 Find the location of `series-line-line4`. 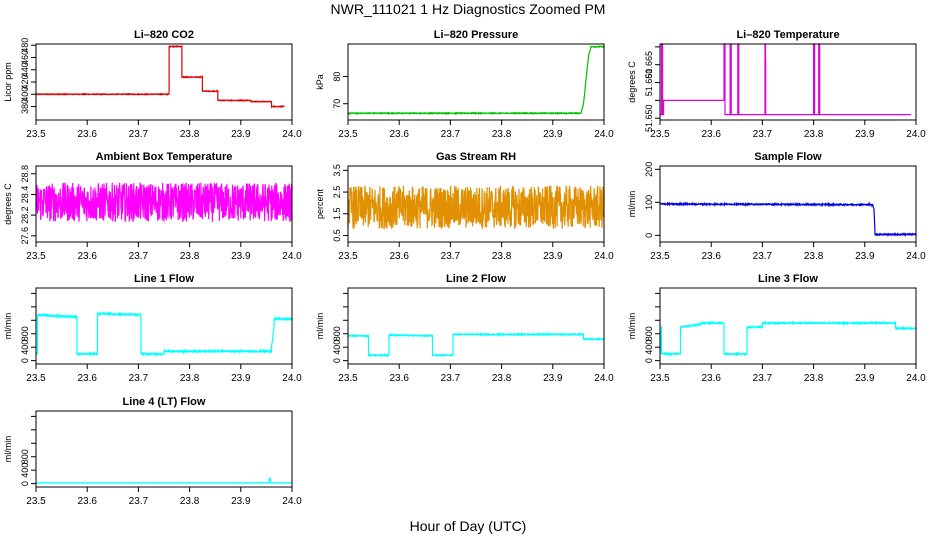

series-line-line4 is located at coordinates (164, 480).